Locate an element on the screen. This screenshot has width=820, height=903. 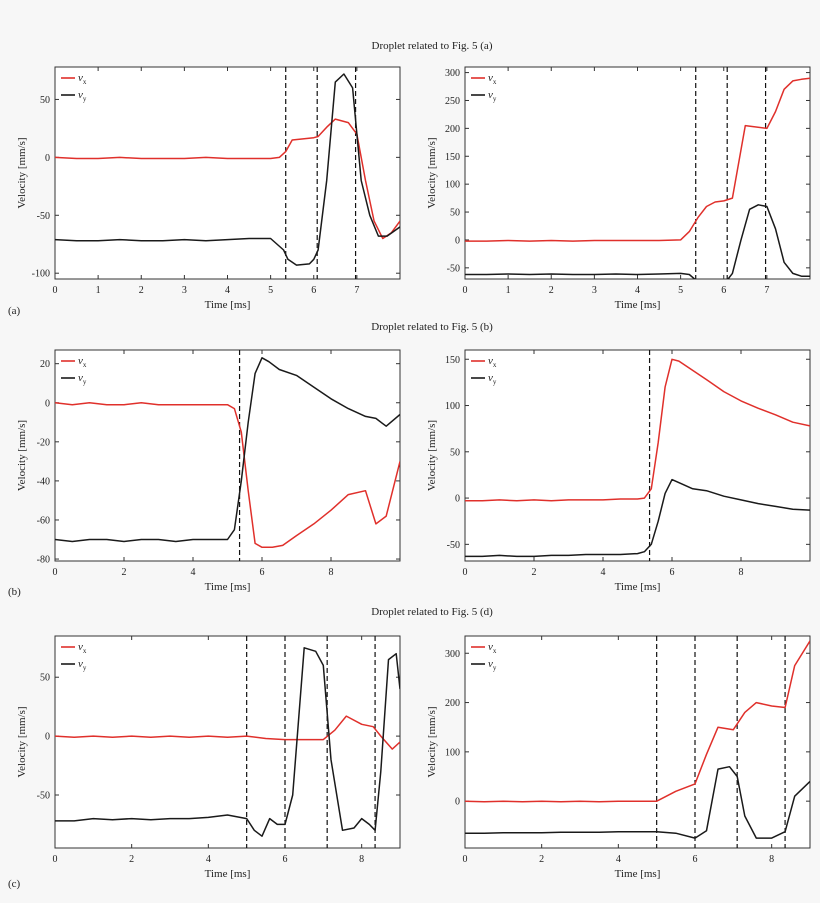
y-tick-label: -40 is located at coordinates (43, 481).